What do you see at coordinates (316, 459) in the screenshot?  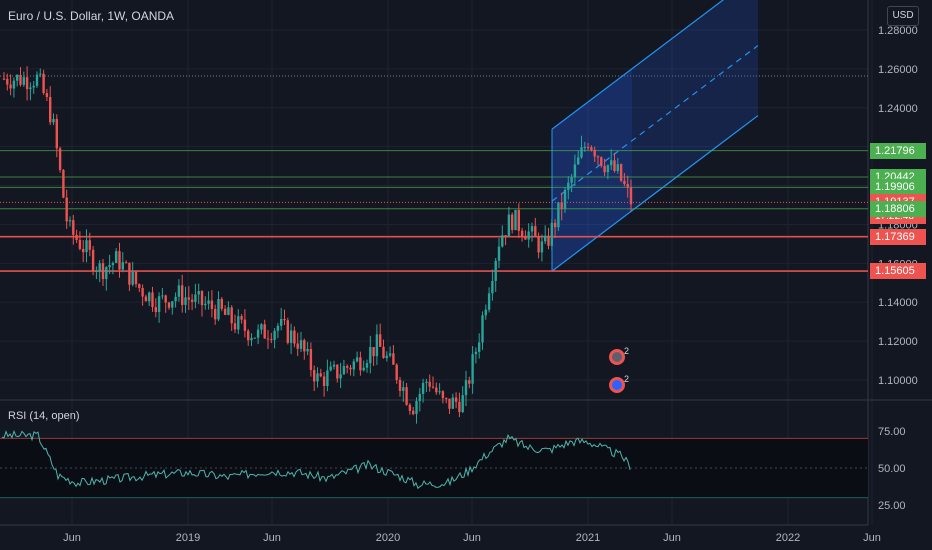 I see `rsi-line` at bounding box center [316, 459].